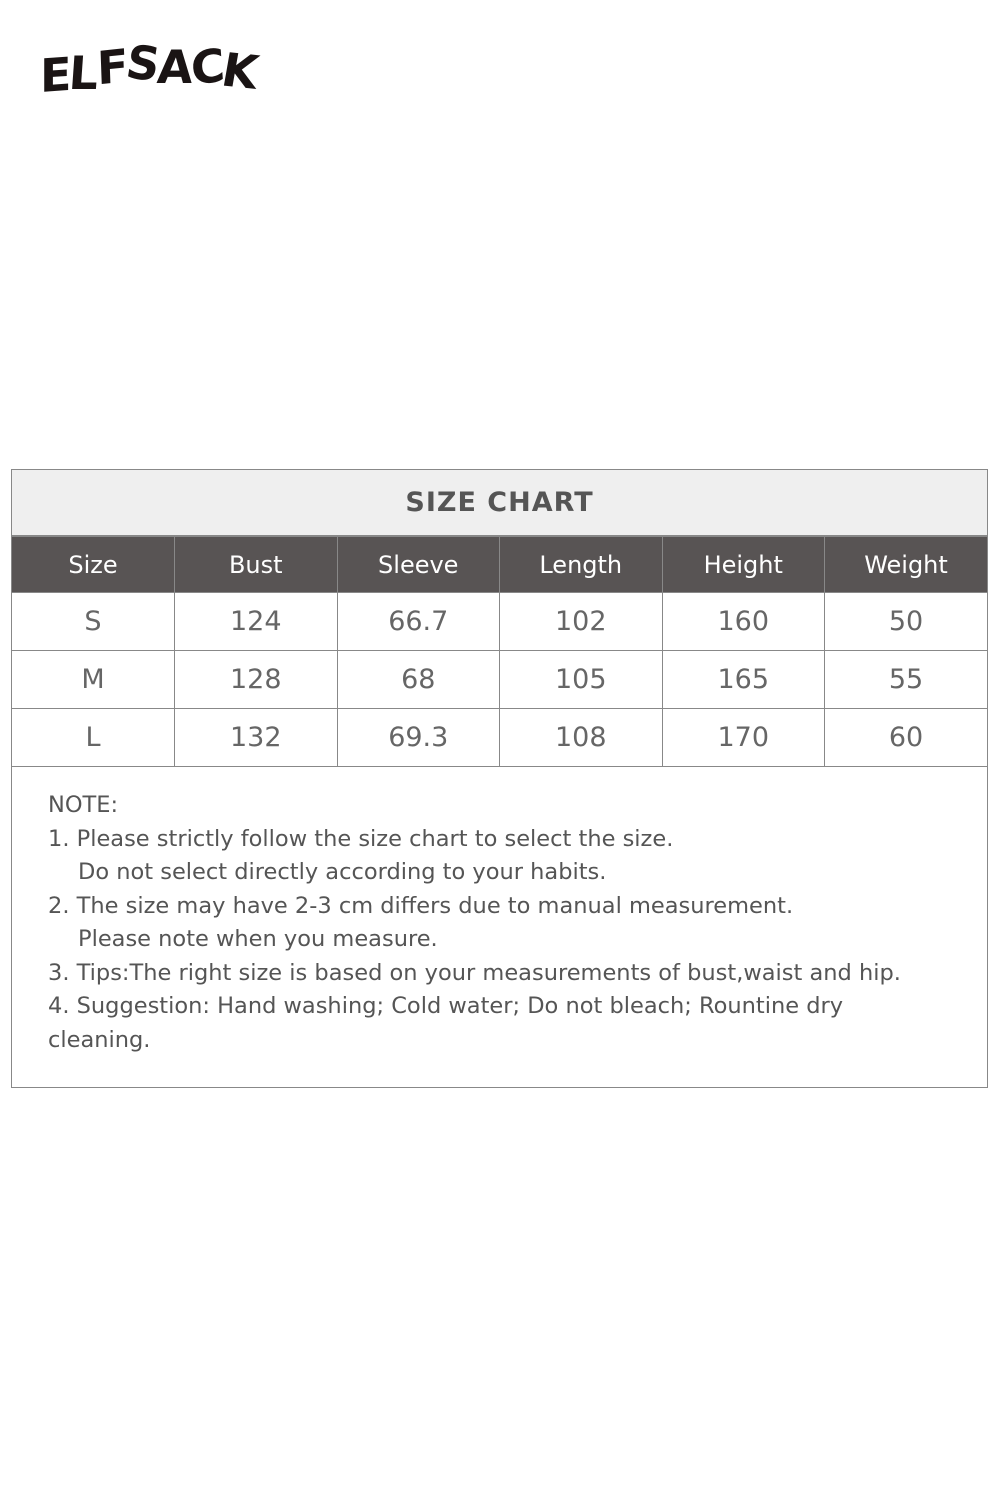  What do you see at coordinates (743, 679) in the screenshot?
I see `table-cell: 165` at bounding box center [743, 679].